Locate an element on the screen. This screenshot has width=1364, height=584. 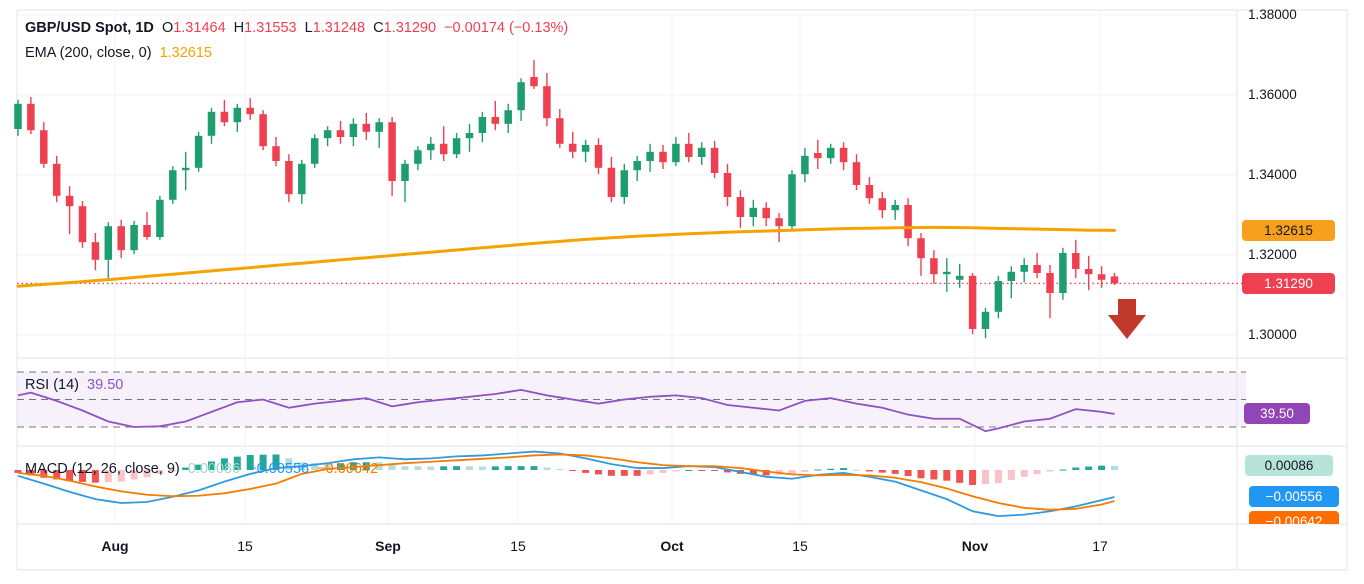
last-price-badge: 1.31290 is located at coordinates (1288, 283).